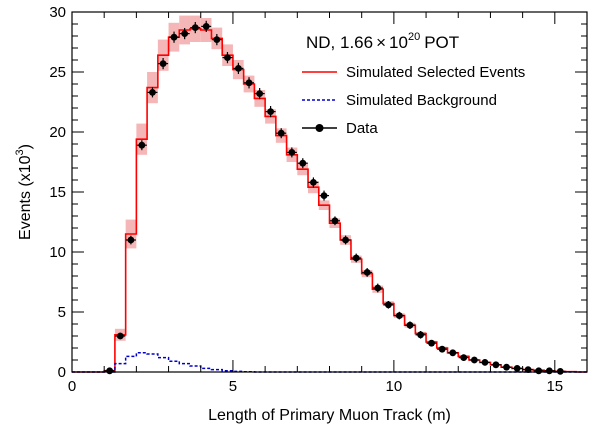  What do you see at coordinates (394, 386) in the screenshot?
I see `x-tick-label: 10` at bounding box center [394, 386].